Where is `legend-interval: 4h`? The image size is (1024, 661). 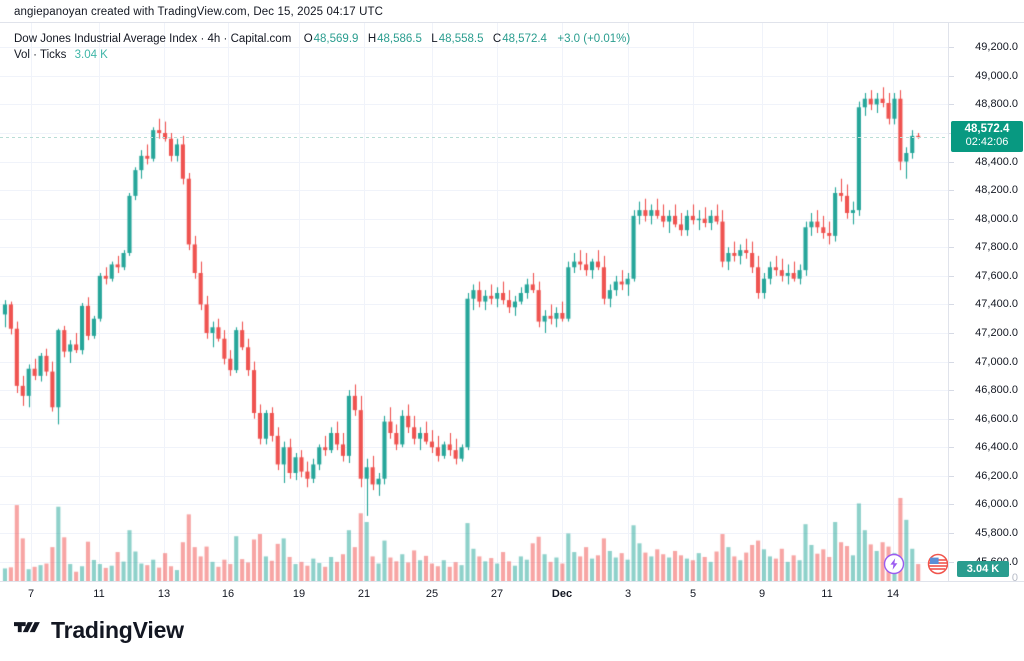 legend-interval: 4h is located at coordinates (214, 39).